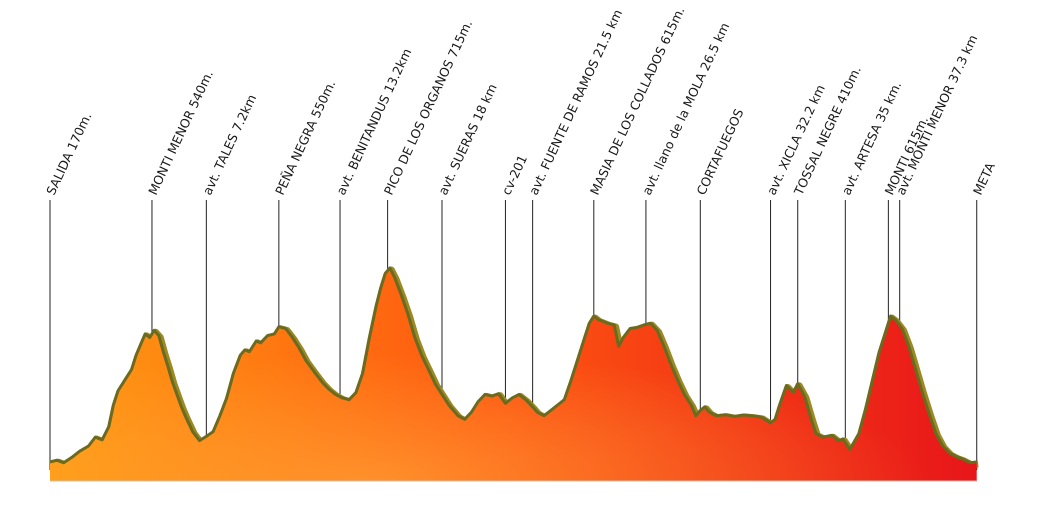  What do you see at coordinates (984, 178) in the screenshot?
I see `waypoint-label: META` at bounding box center [984, 178].